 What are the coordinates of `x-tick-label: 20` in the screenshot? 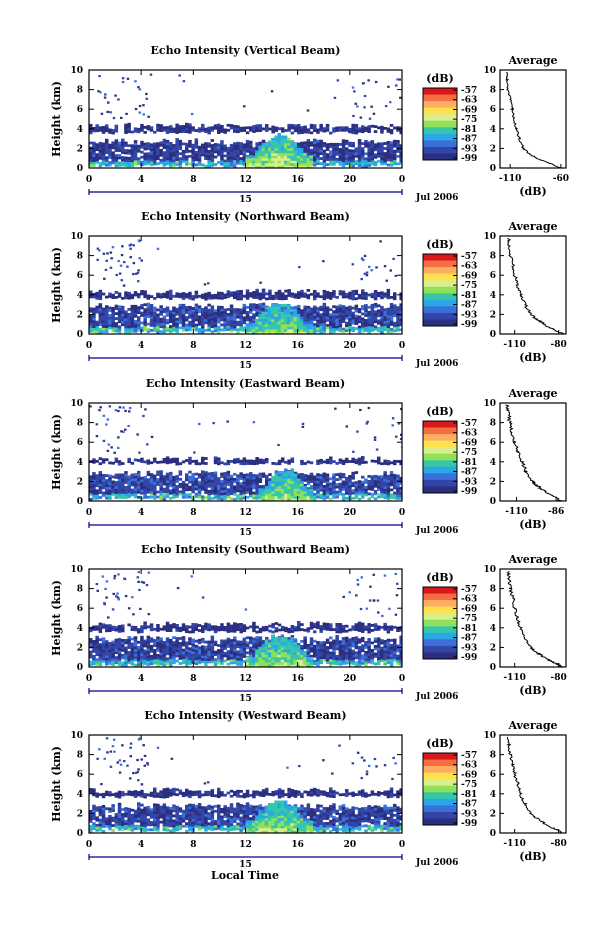 It's located at (350, 679).